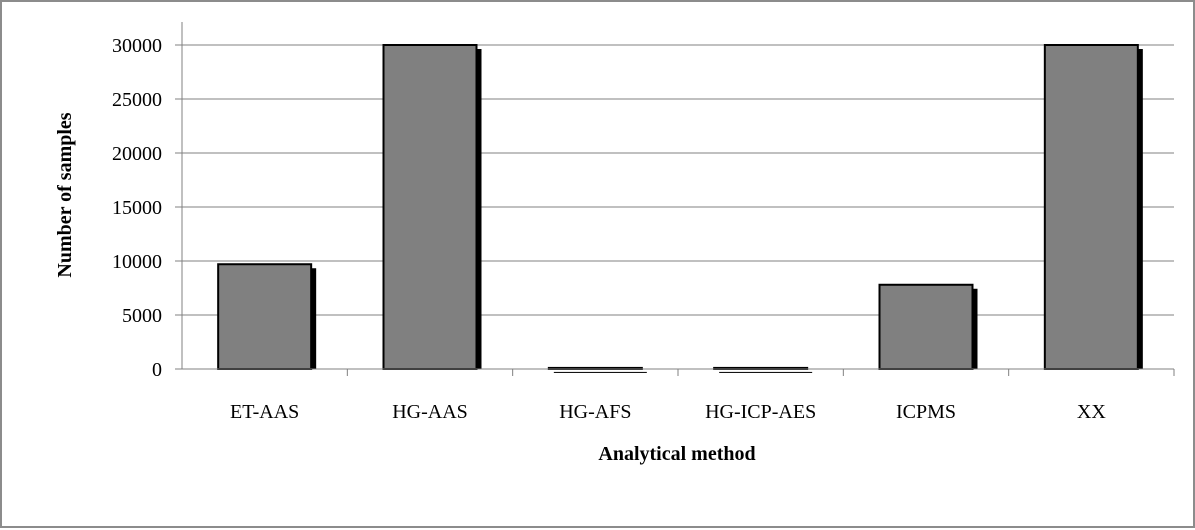 The image size is (1195, 530). What do you see at coordinates (595, 412) in the screenshot?
I see `x-tick-label: HG-AFS` at bounding box center [595, 412].